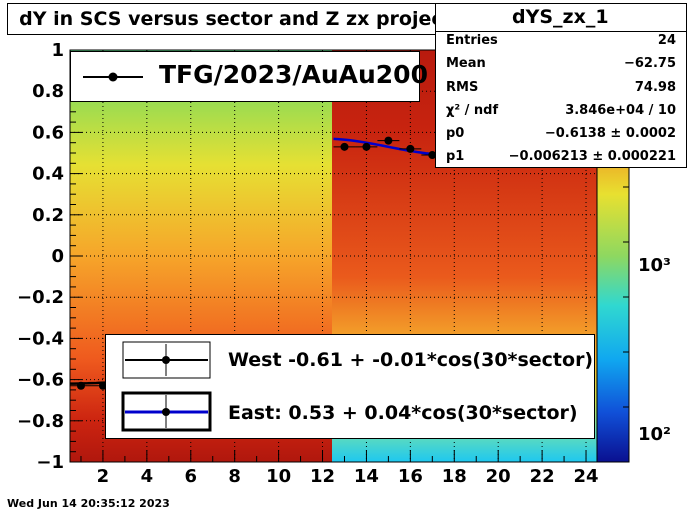  Describe the element at coordinates (655, 87) in the screenshot. I see `stats-value: 74.98` at that location.